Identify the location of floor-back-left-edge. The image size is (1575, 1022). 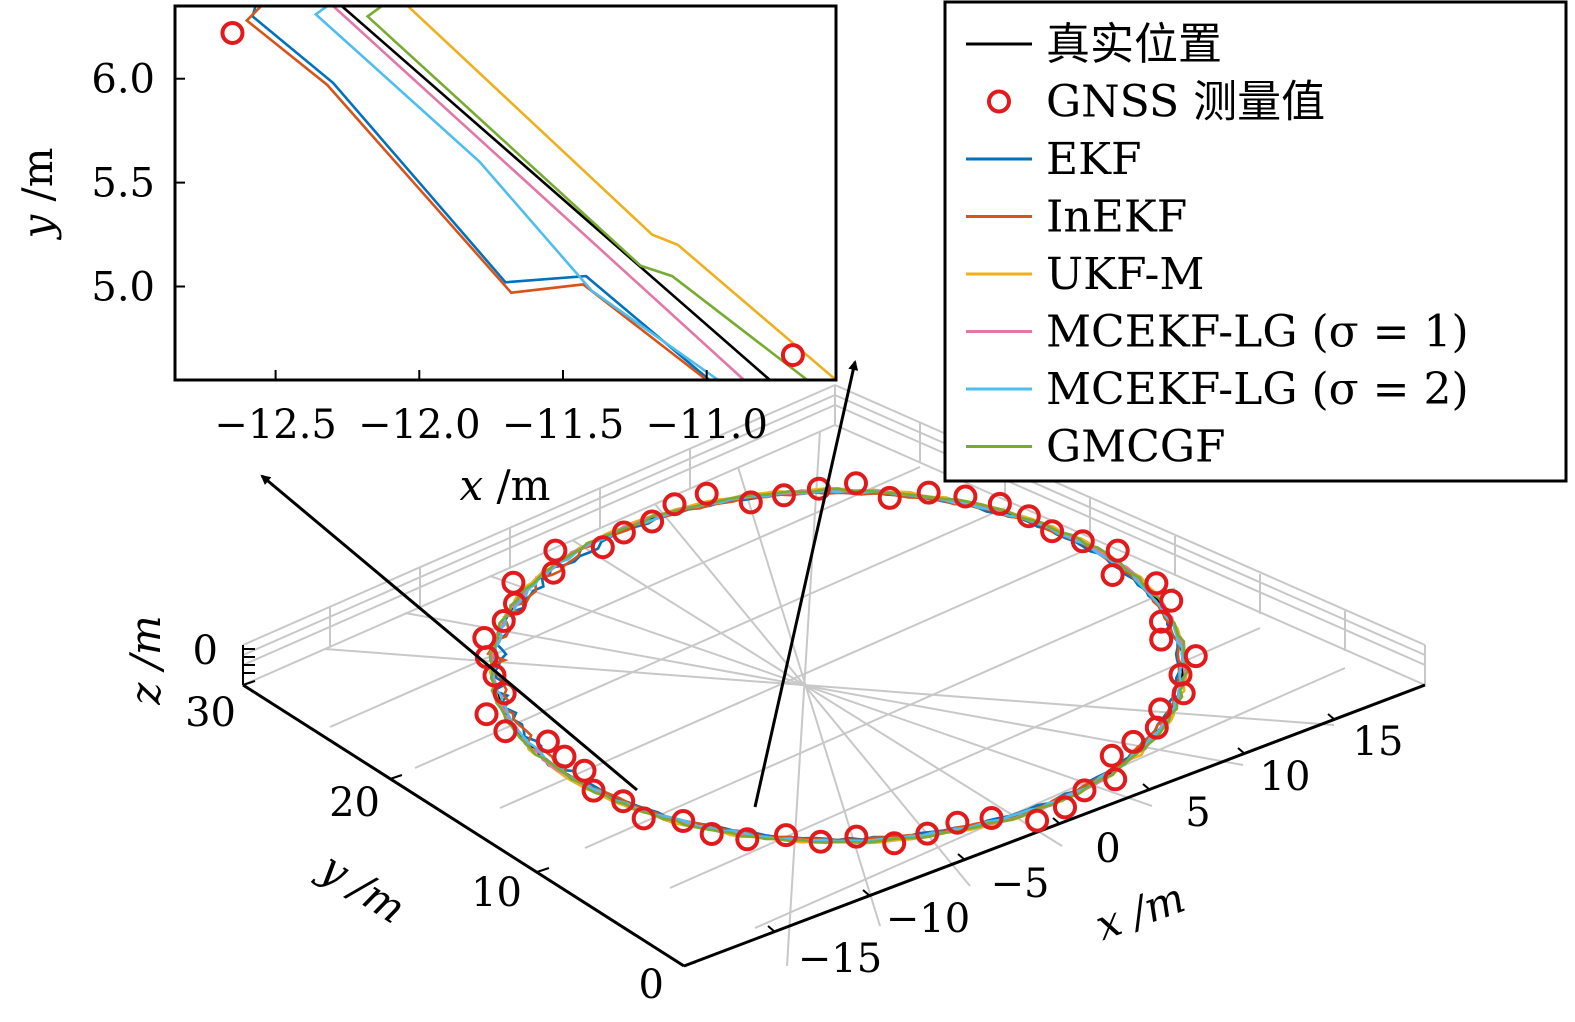
(539, 555).